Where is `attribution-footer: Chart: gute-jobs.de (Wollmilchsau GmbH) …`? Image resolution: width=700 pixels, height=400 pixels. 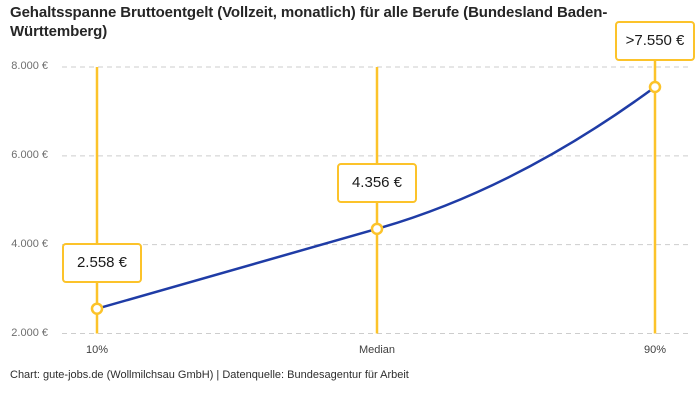 attribution-footer: Chart: gute-jobs.de (Wollmilchsau GmbH) … is located at coordinates (209, 375).